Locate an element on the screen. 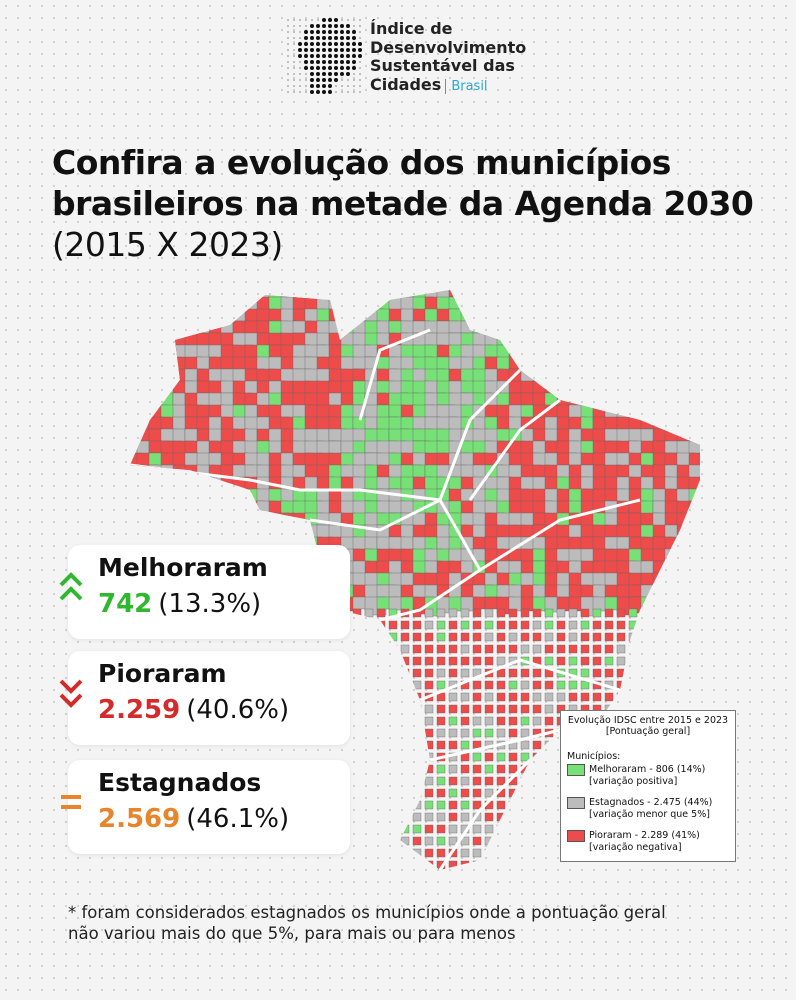 This screenshot has height=1000, width=796. stat-card: Pioraram 2.259 (40.6%) is located at coordinates (204, 698).